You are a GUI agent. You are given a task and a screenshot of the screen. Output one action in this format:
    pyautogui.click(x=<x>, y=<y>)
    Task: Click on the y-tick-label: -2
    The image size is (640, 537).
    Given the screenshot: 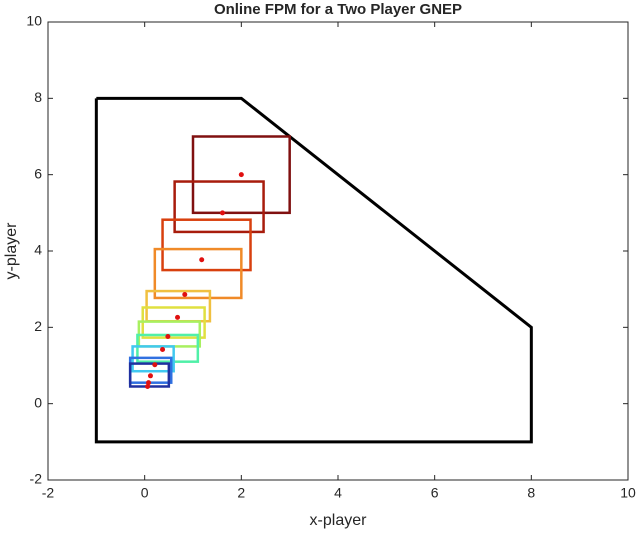 What is the action you would take?
    pyautogui.click(x=36, y=479)
    